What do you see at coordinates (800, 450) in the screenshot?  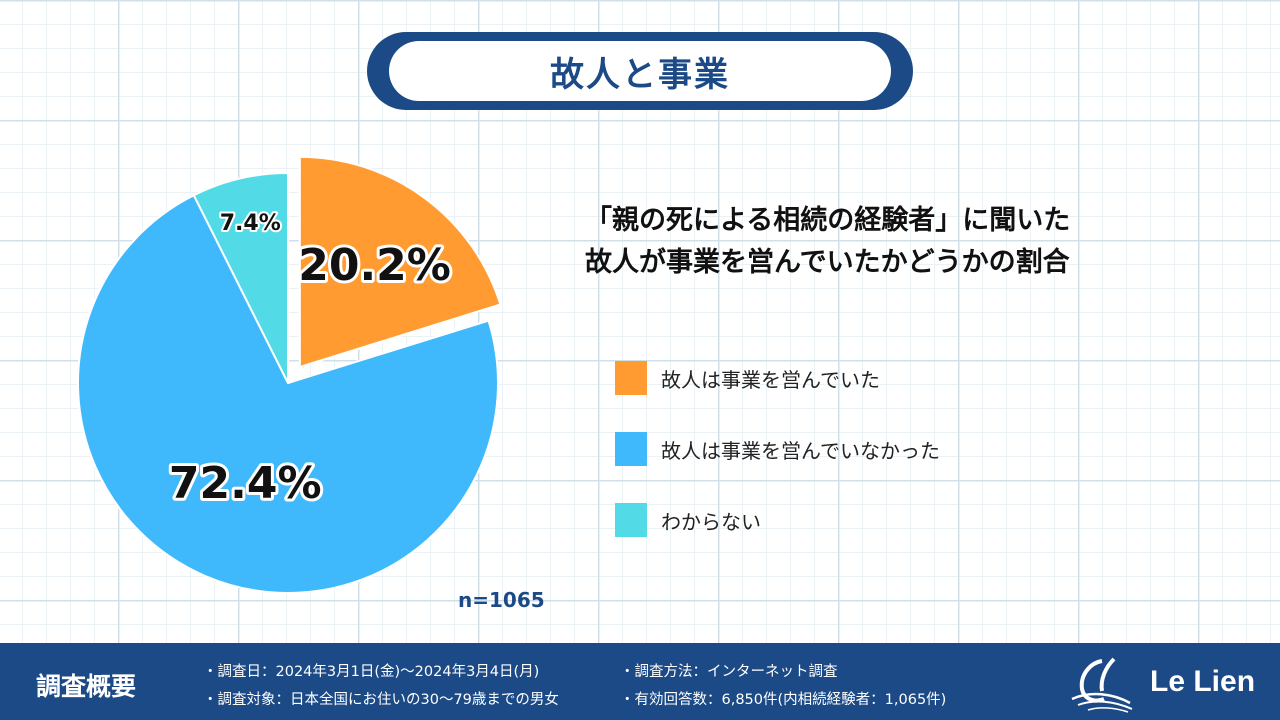 I see `legend-label: 故人は事業を営んでいなかった` at bounding box center [800, 450].